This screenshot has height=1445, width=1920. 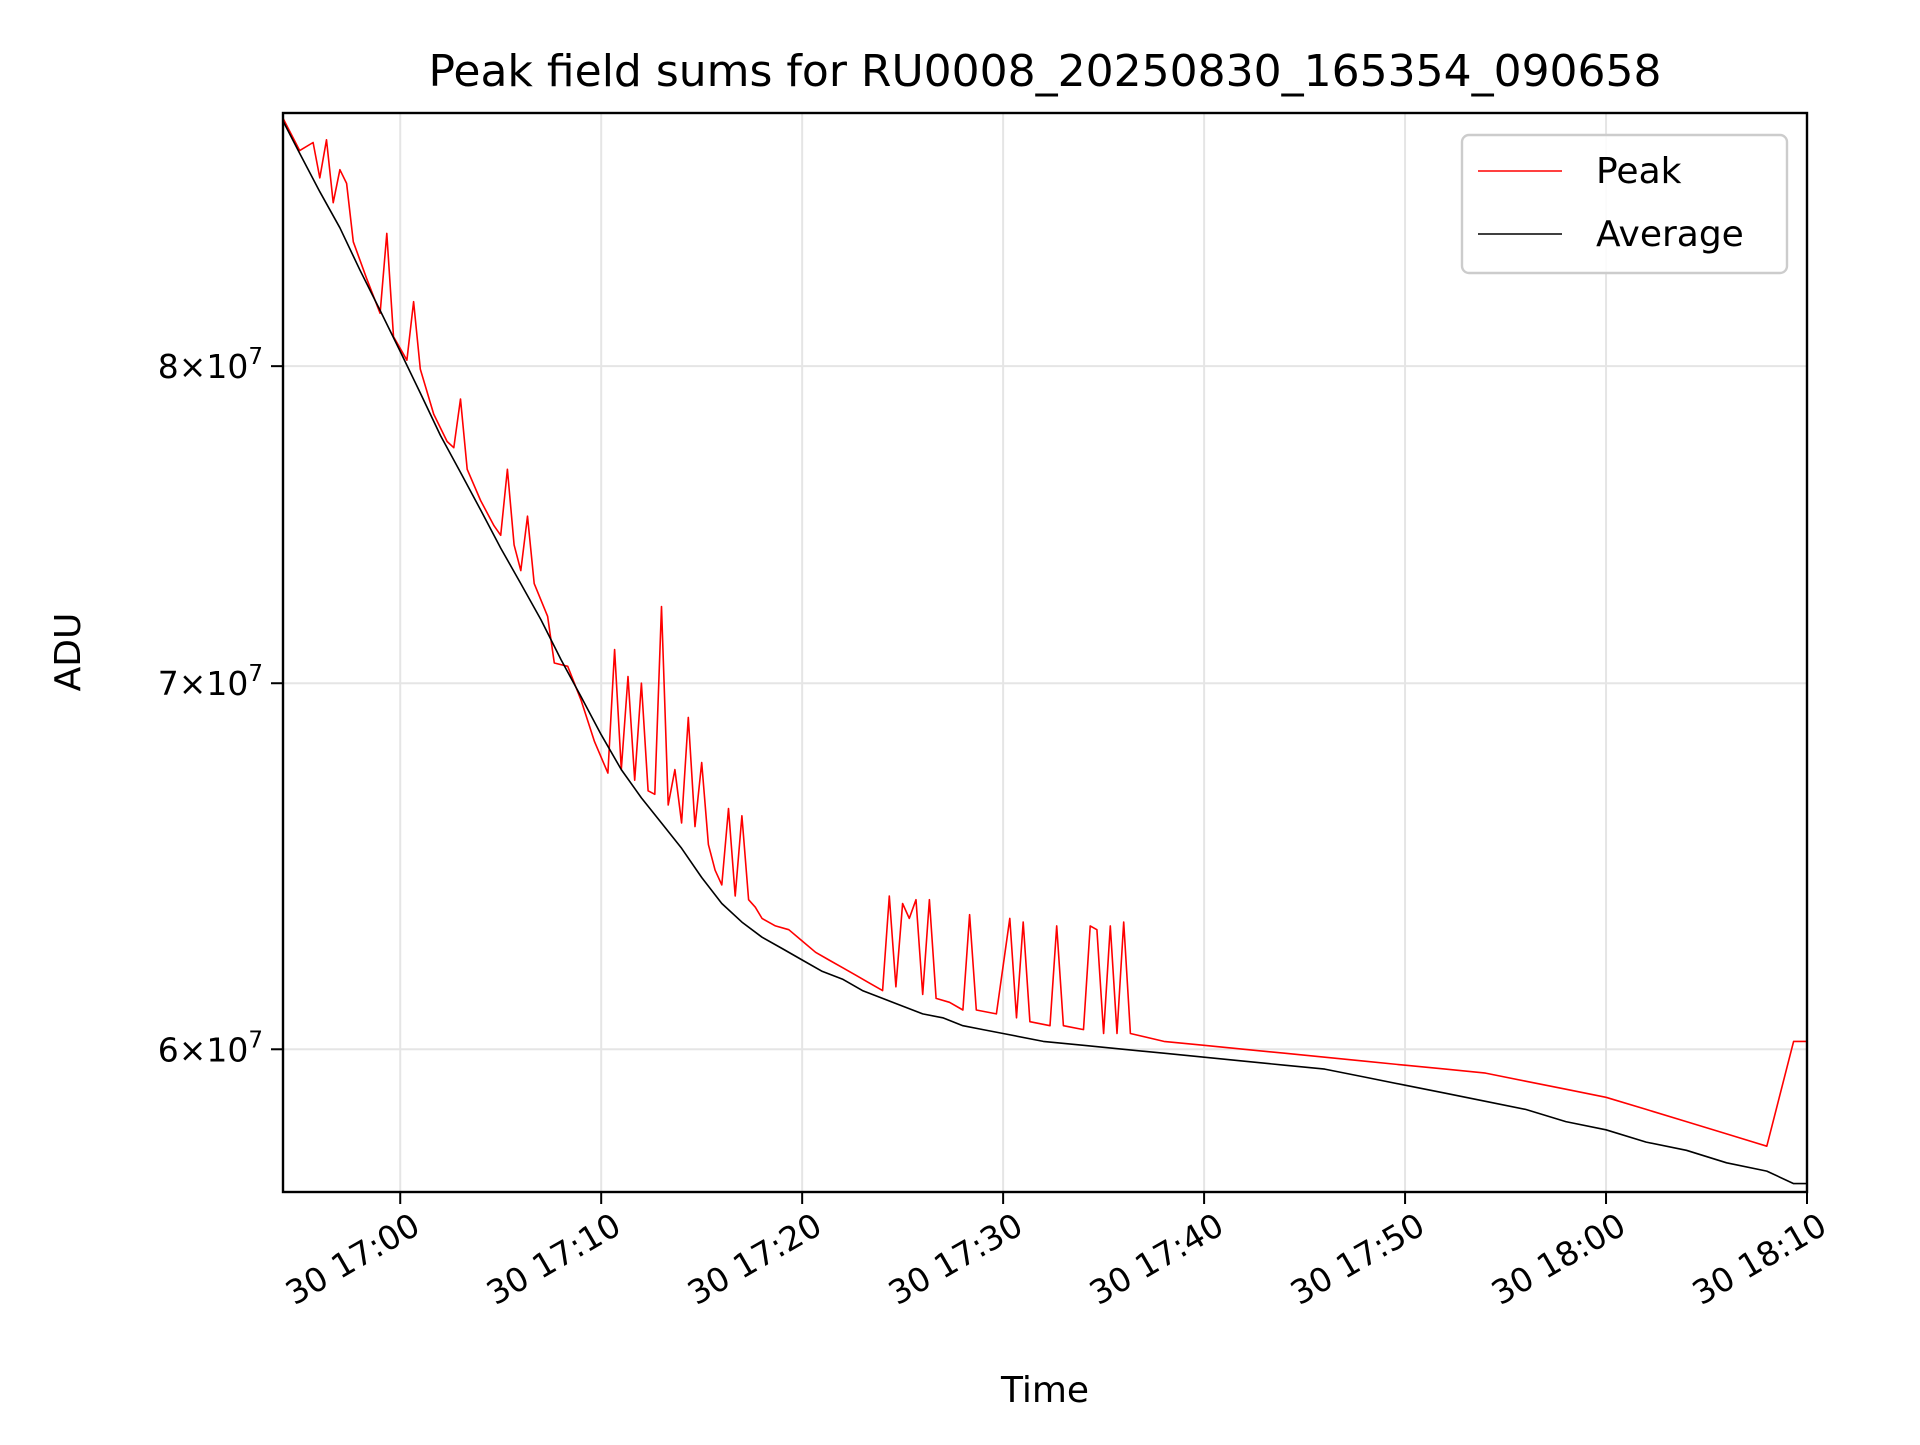 What do you see at coordinates (210, 682) in the screenshot?
I see `y-tick-label-1: 7×107` at bounding box center [210, 682].